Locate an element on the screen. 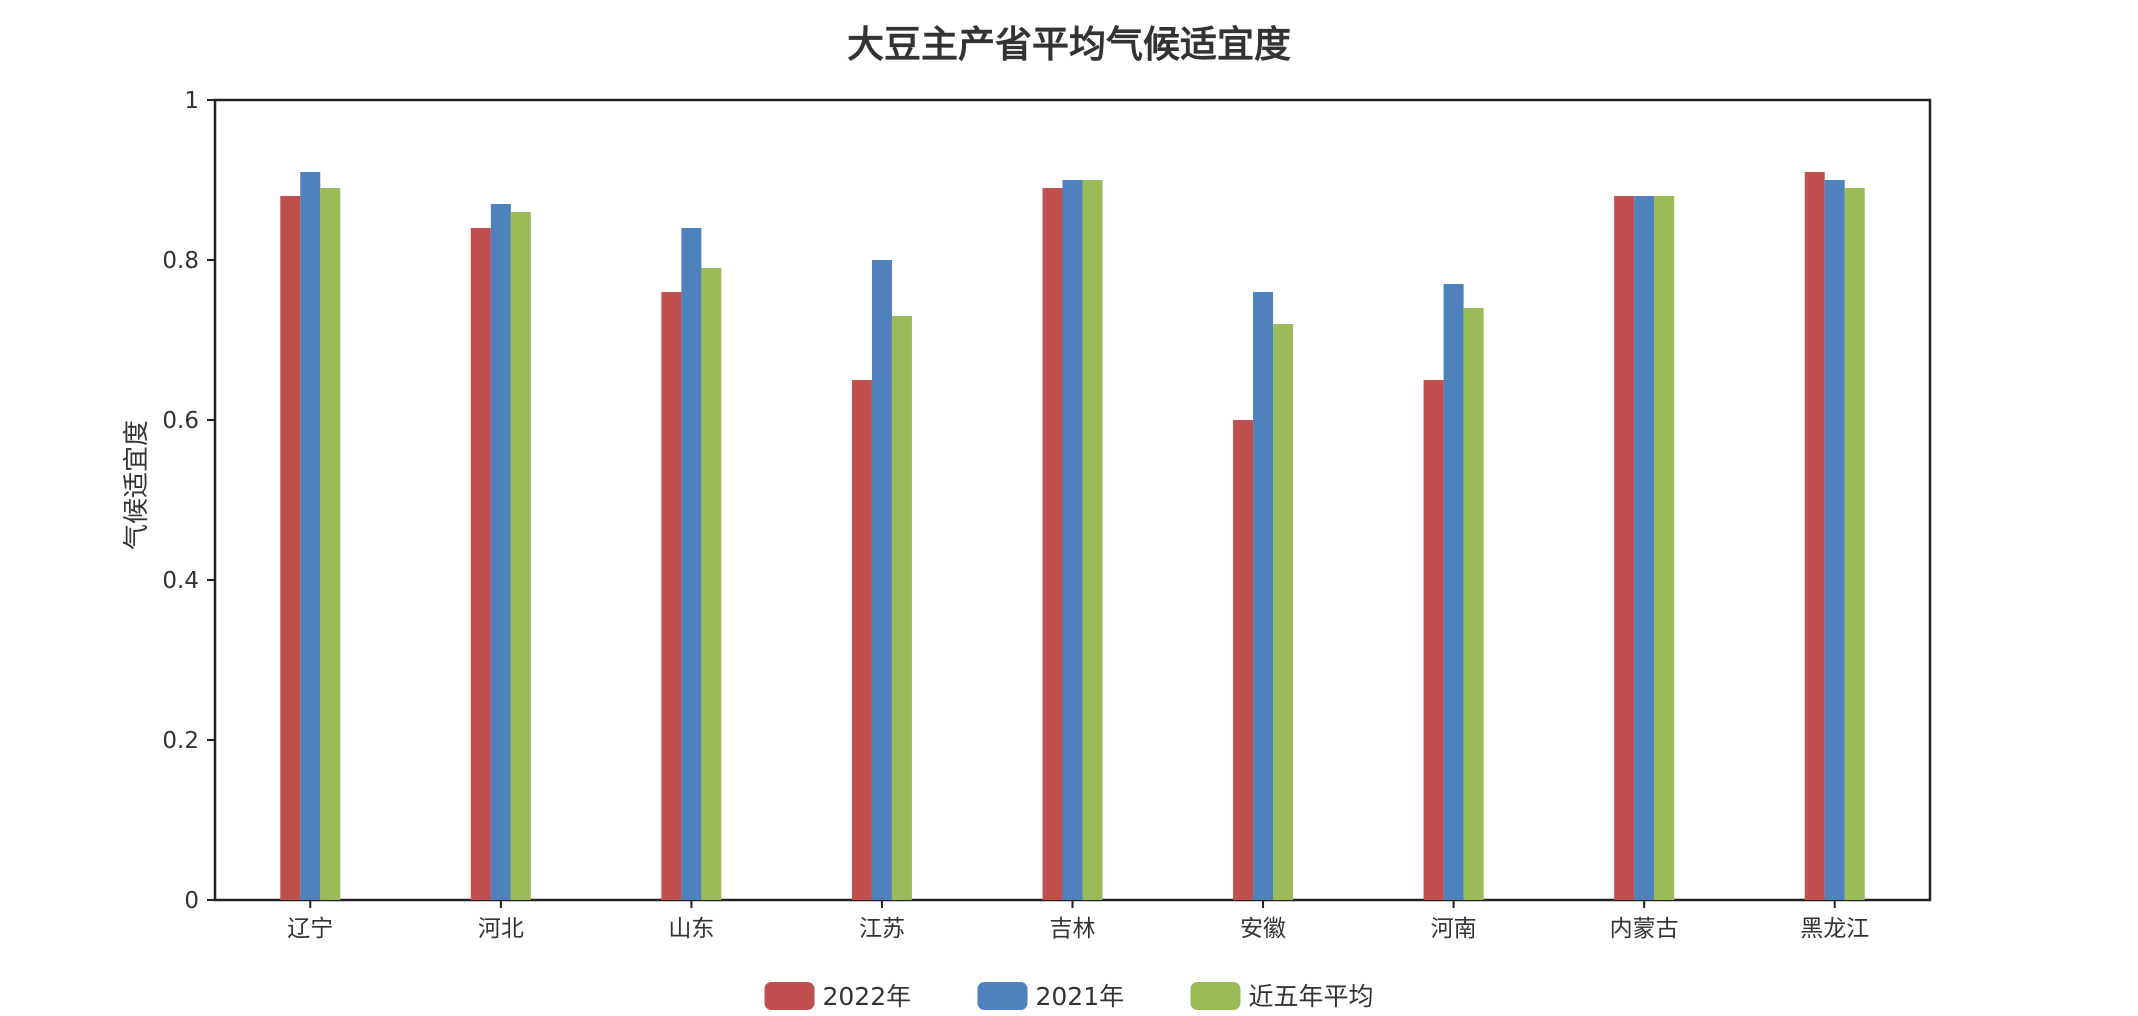 The width and height of the screenshot is (2138, 1016). bar-辽宁-2021年 is located at coordinates (310, 536).